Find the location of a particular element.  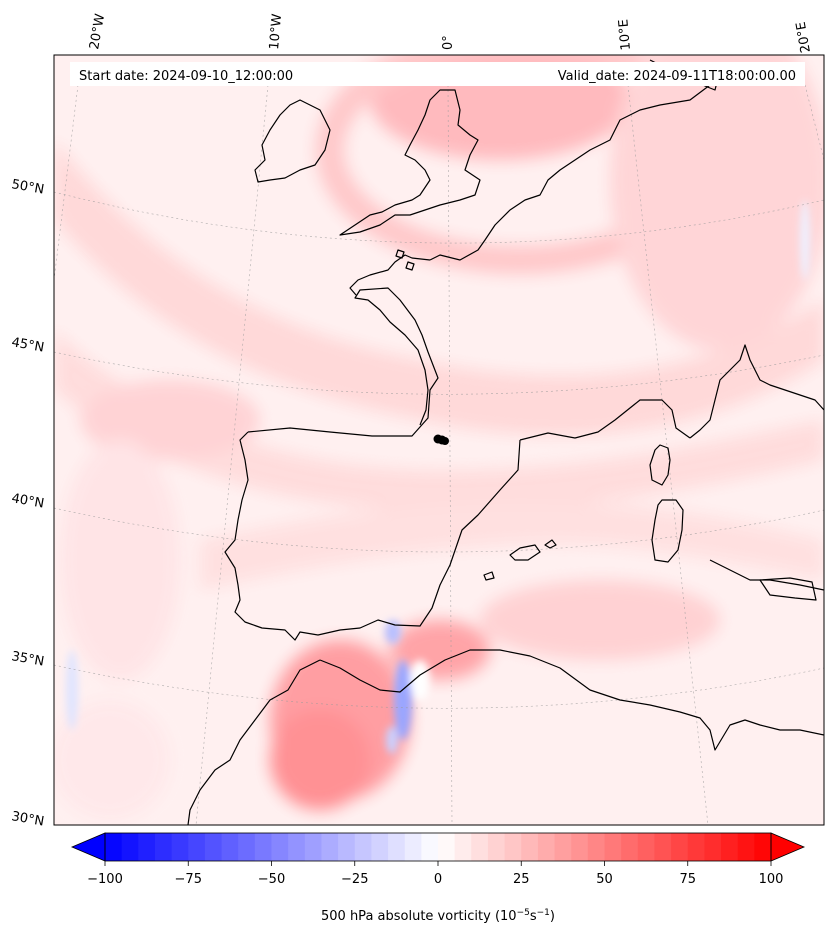

meridian-10w is located at coordinates (232, 454).